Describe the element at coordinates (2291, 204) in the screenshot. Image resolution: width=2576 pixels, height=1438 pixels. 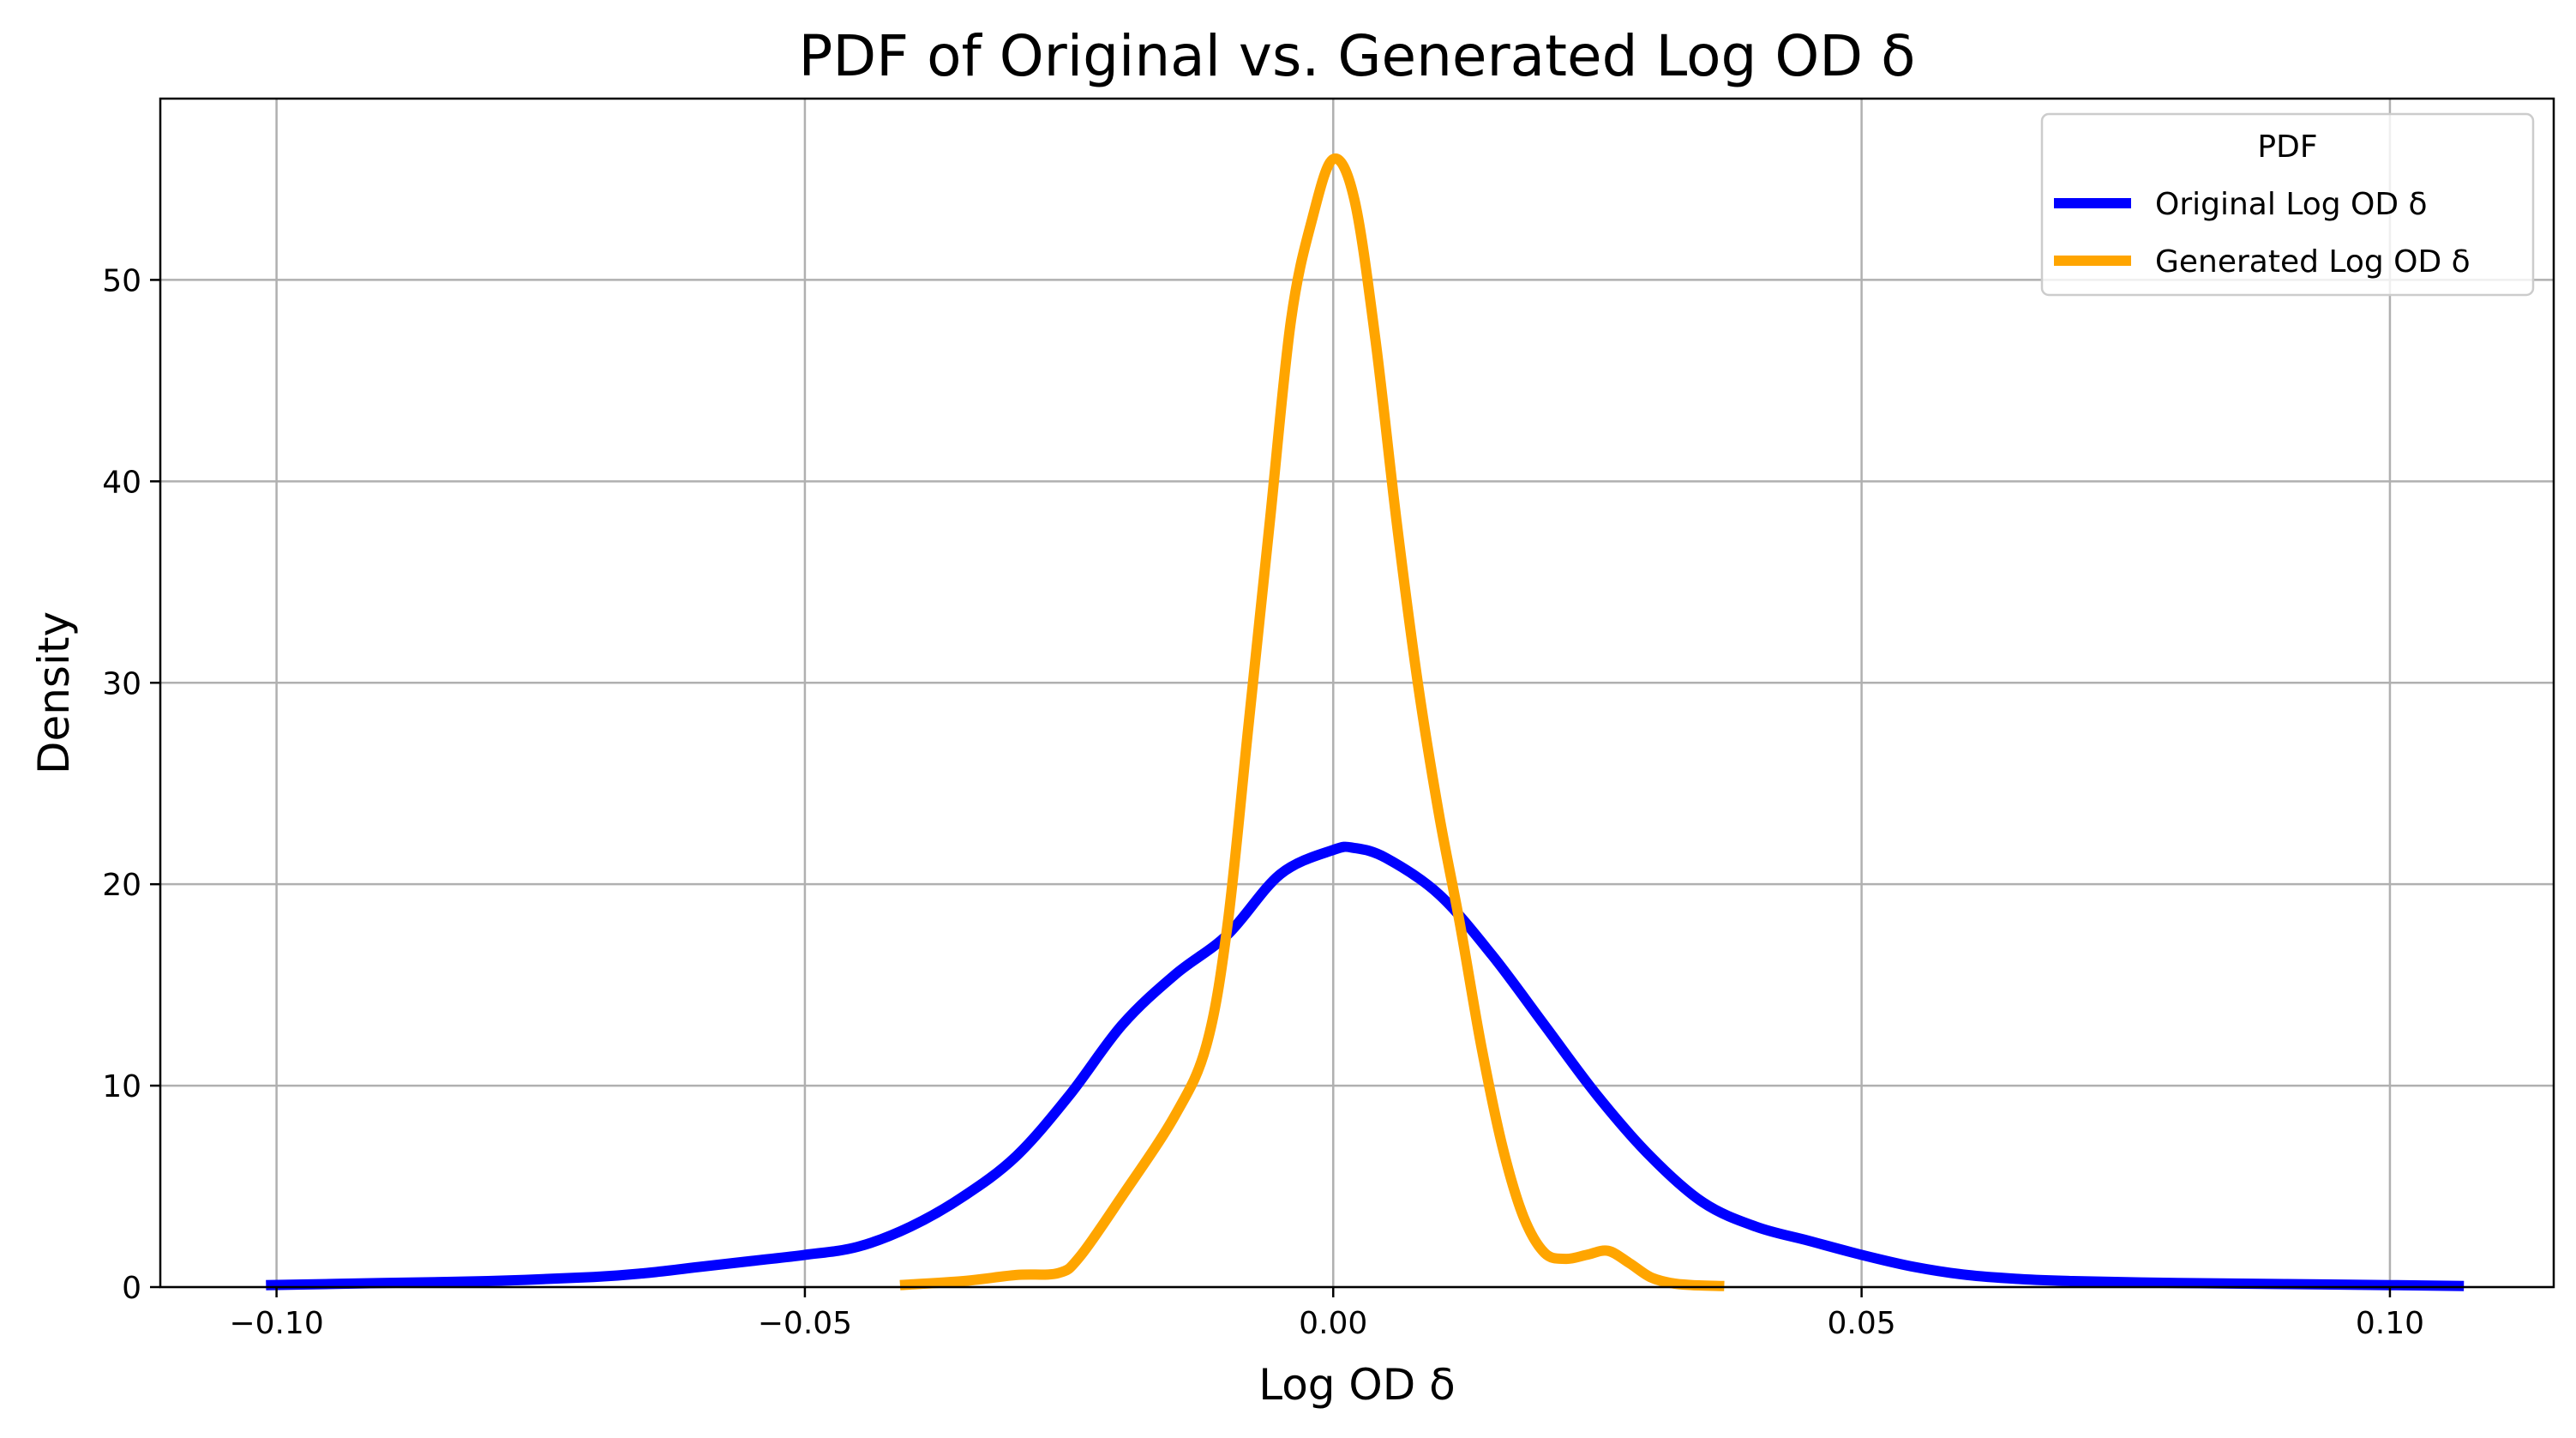
I see `legend-label: Original Log OD δ` at that location.